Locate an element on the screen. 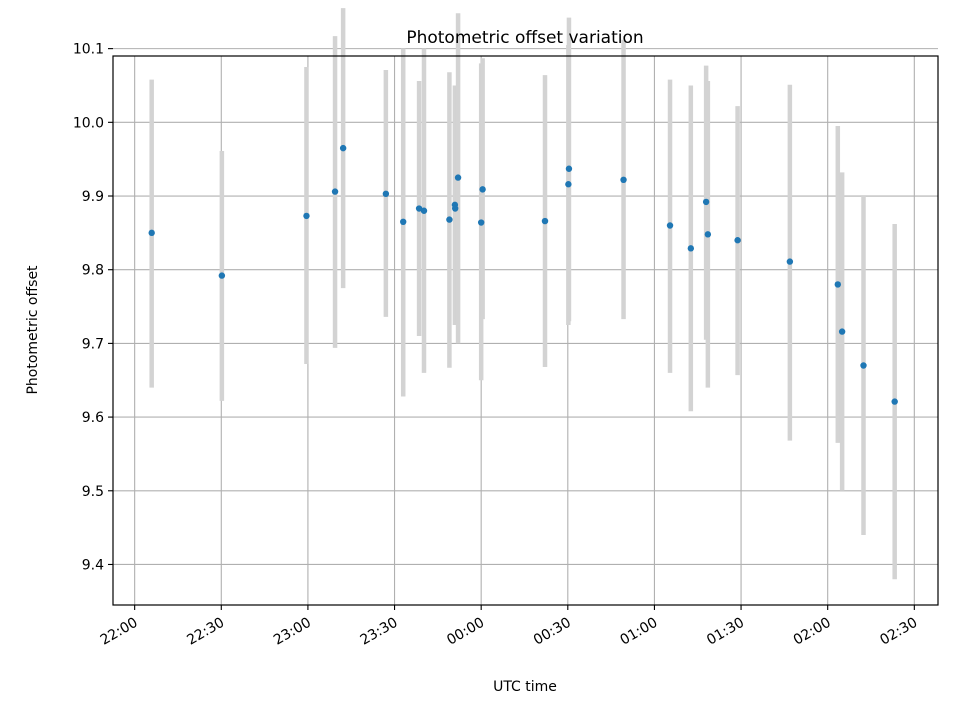 The width and height of the screenshot is (960, 720). y-tick-label: 10.0 is located at coordinates (88, 123).